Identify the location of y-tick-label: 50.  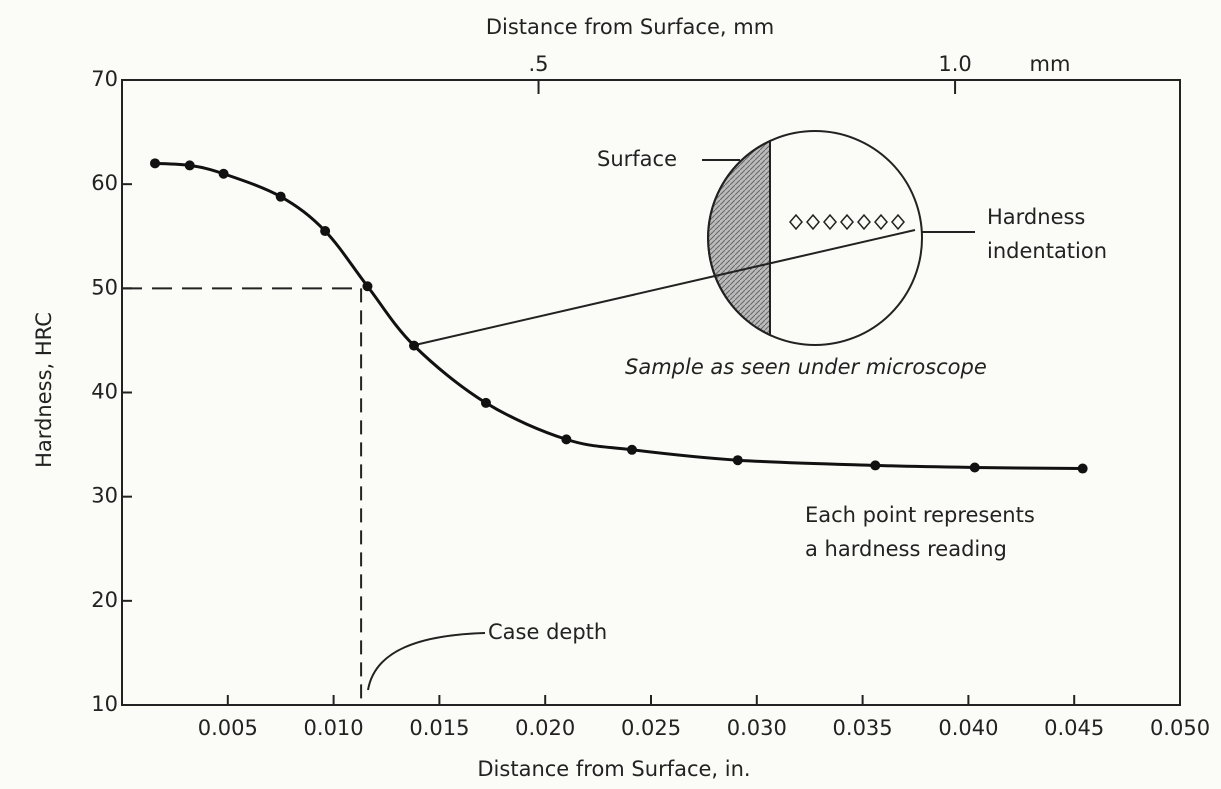
(104, 287).